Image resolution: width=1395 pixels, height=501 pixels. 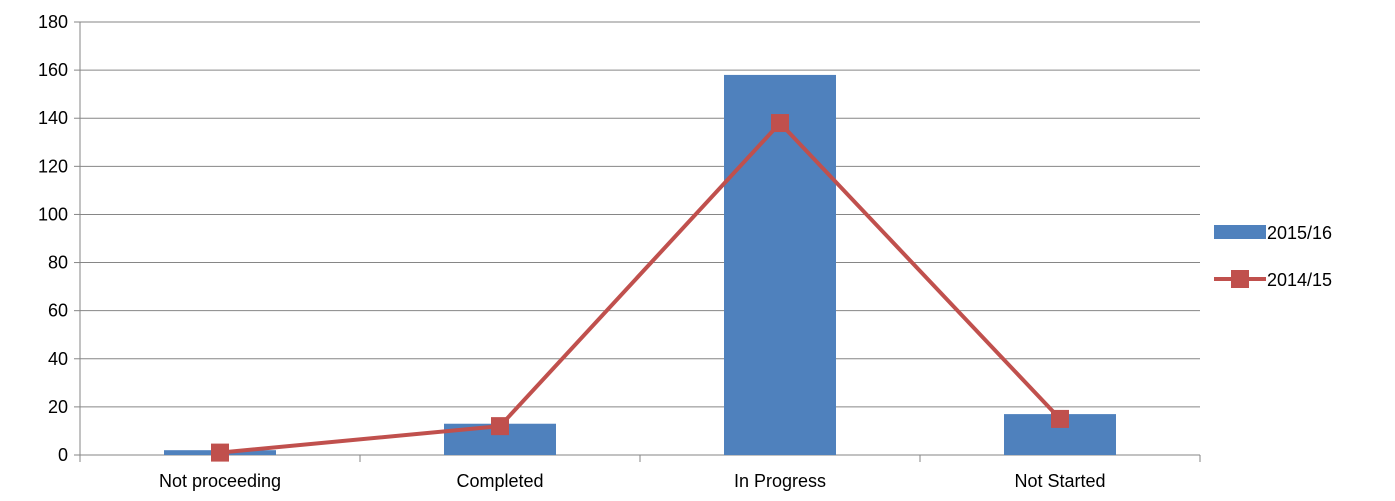 What do you see at coordinates (58, 263) in the screenshot?
I see `y-tick-label: 80` at bounding box center [58, 263].